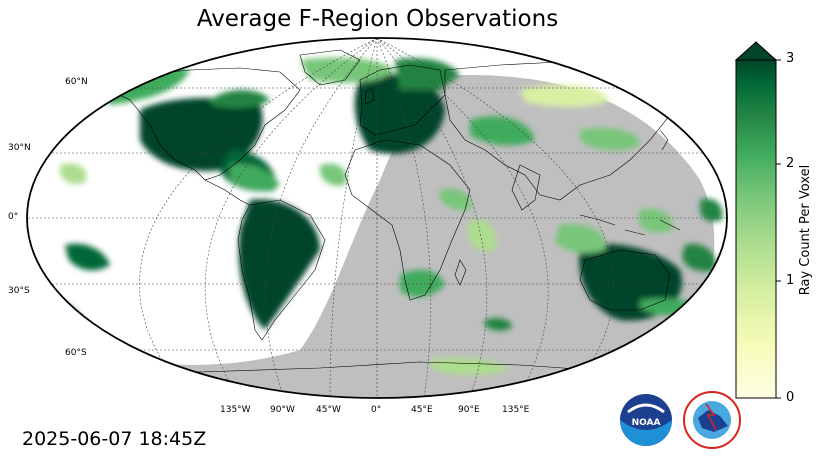  What do you see at coordinates (790, 58) in the screenshot?
I see `colorbar-tick-3: 3` at bounding box center [790, 58].